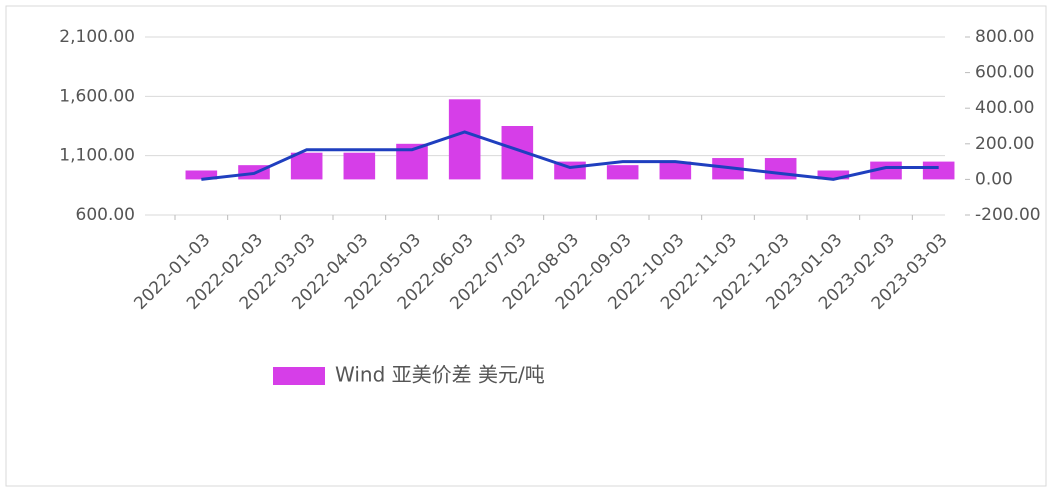 Image resolution: width=1052 pixels, height=492 pixels. I want to click on y2-tick-label: 600.00, so click(1004, 73).